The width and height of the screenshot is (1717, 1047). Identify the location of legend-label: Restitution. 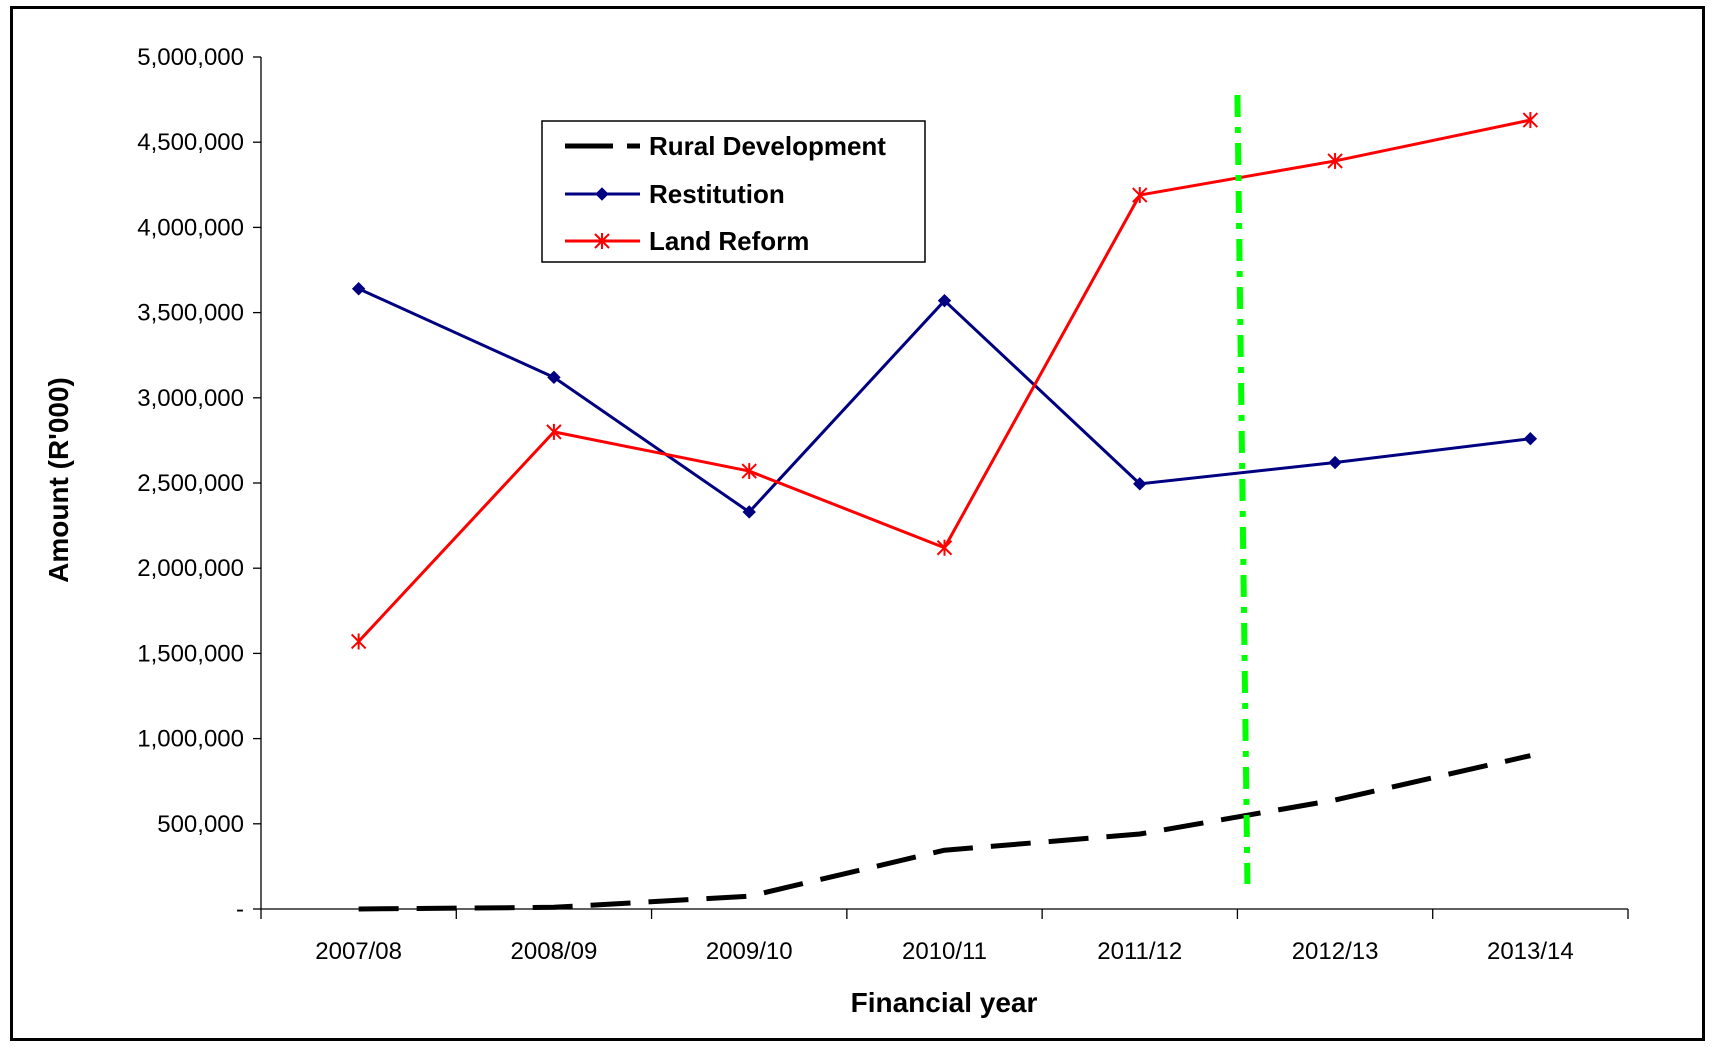
(717, 194).